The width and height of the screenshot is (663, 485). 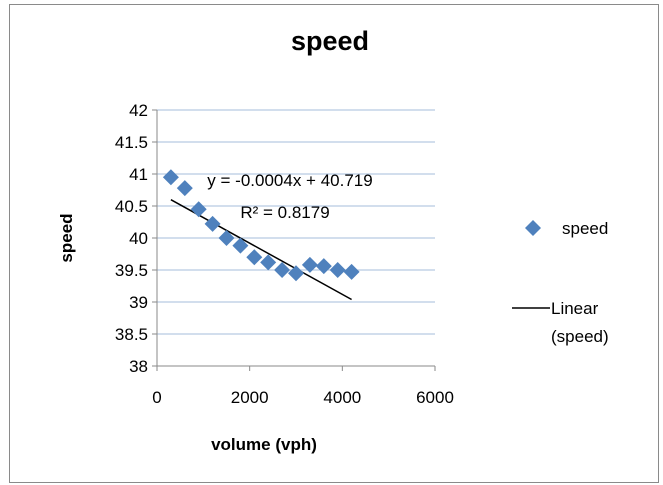 What do you see at coordinates (289, 180) in the screenshot?
I see `trendline-equation: y = -0.0004x + 40.719` at bounding box center [289, 180].